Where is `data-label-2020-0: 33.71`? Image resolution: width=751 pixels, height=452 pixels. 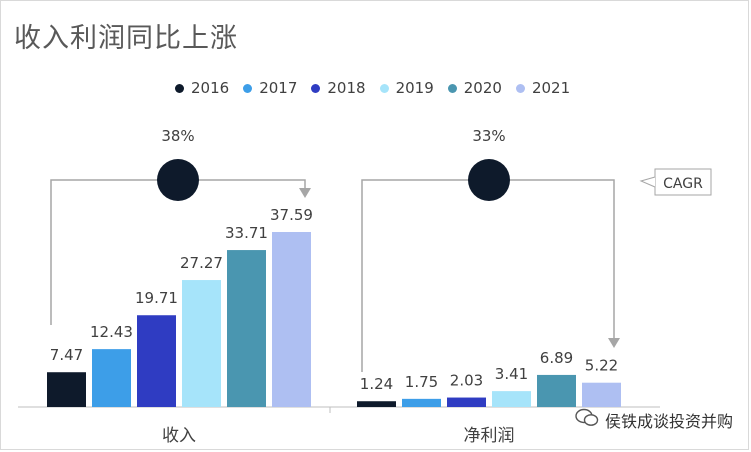 data-label-2020-0: 33.71 is located at coordinates (246, 233).